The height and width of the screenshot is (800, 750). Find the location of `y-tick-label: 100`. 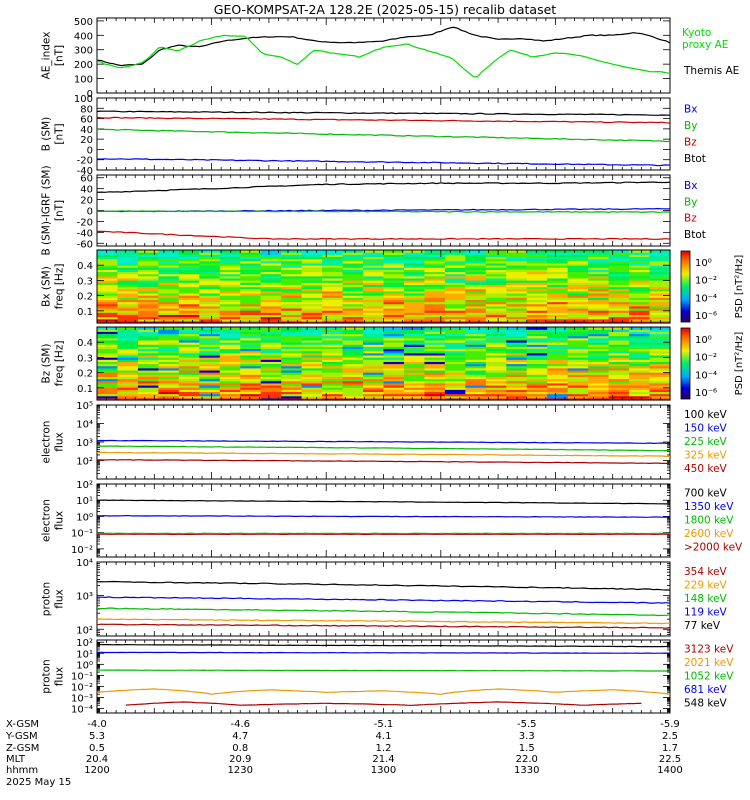

y-tick-label: 100 is located at coordinates (83, 99).